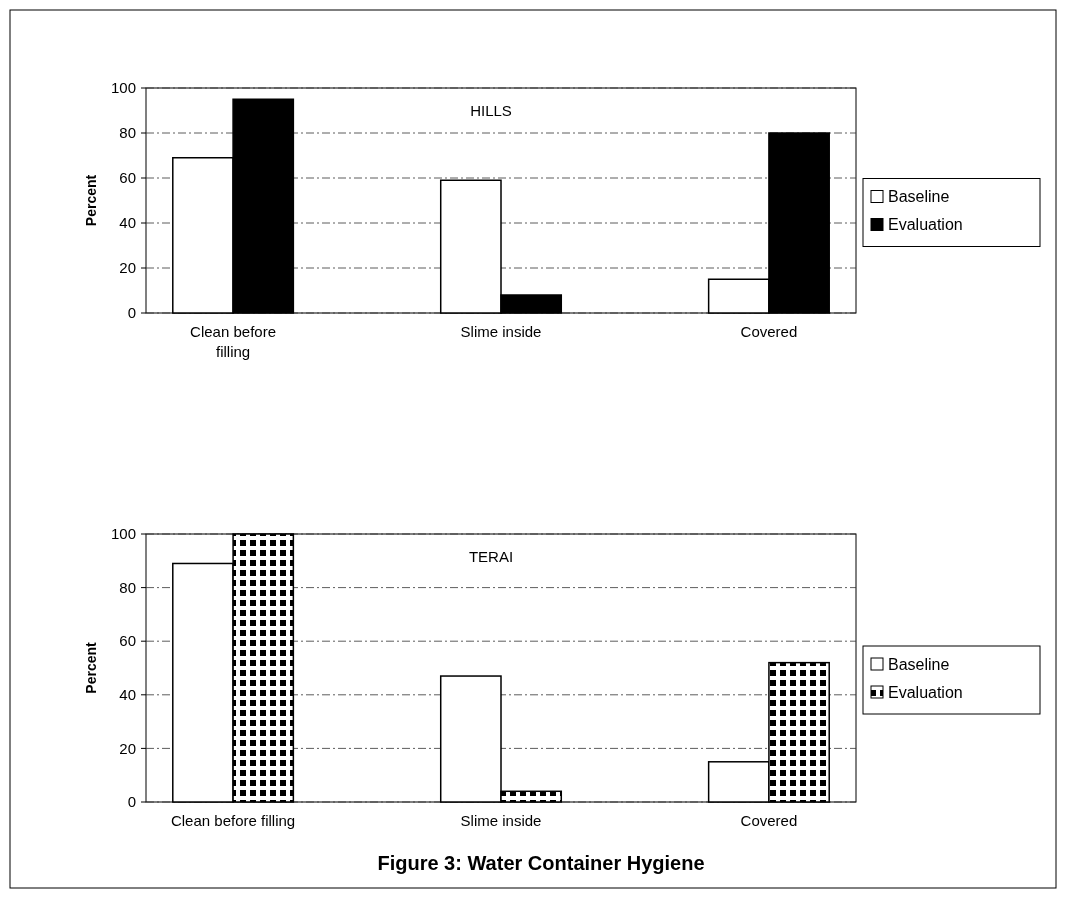 This screenshot has height=903, width=1066. Describe the element at coordinates (541, 863) in the screenshot. I see `caption: Figure 3: Water Container Hygiene` at that location.